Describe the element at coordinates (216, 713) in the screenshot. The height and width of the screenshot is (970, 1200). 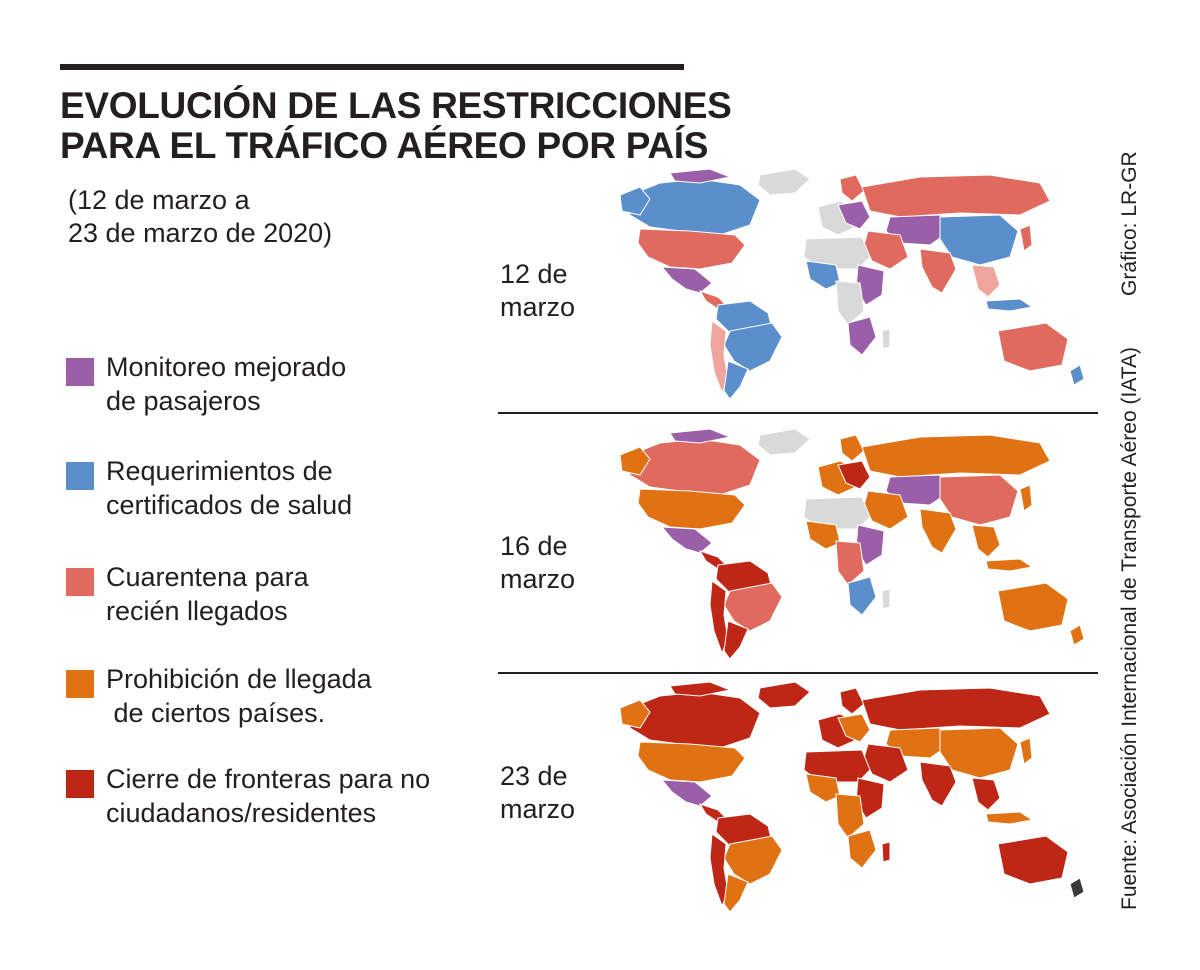
I see `legend-label-line-2: de ciertos países.` at that location.